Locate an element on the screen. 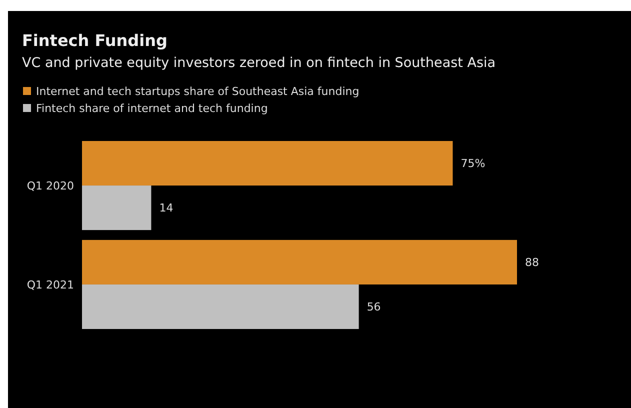 The height and width of the screenshot is (408, 631). chart-subtitle: VC and private equity investors zeroed in on fintech in Southeast Asia is located at coordinates (259, 63).